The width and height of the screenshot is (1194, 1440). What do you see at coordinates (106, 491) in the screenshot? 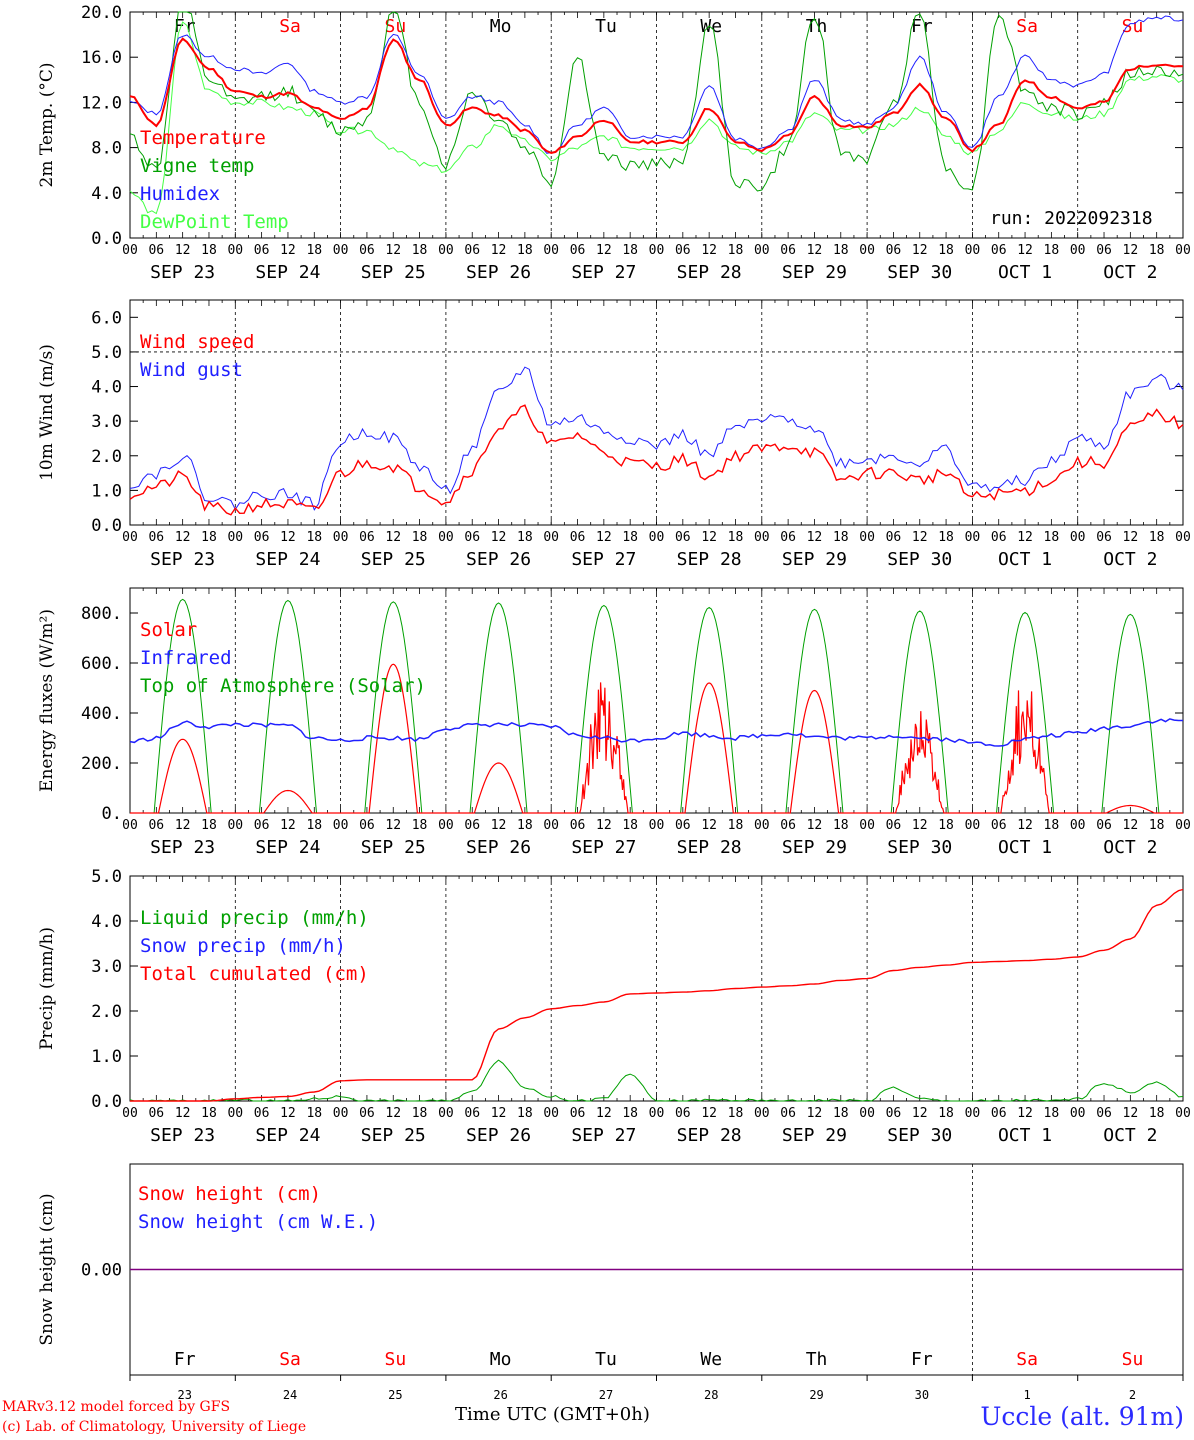
I see `y-tick-label: 1.0` at bounding box center [106, 491].